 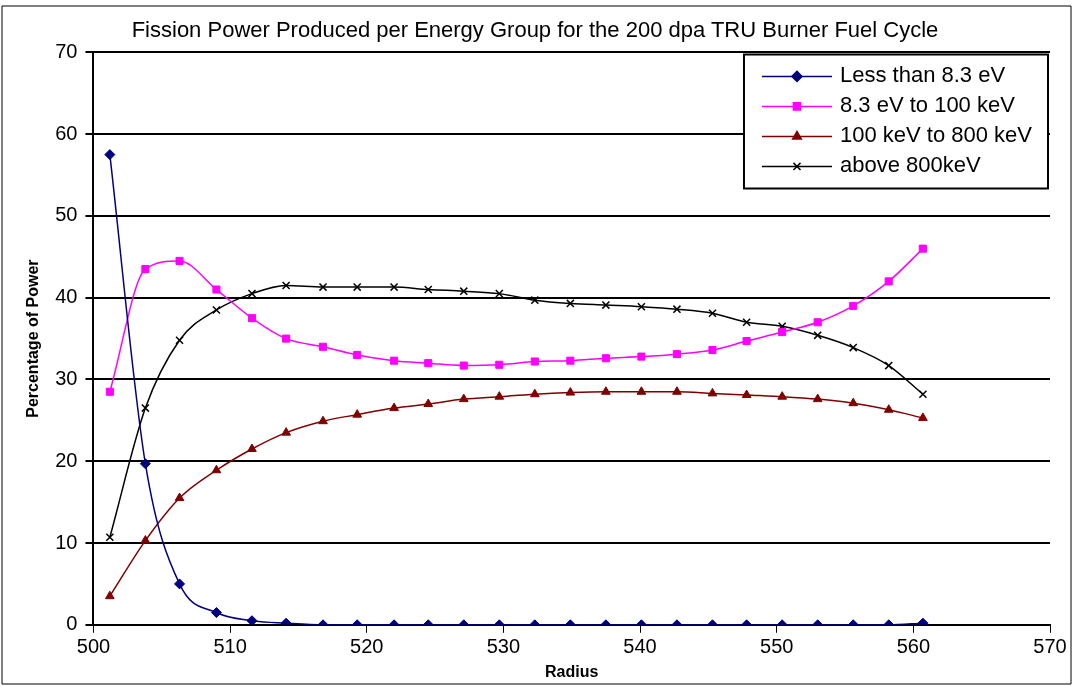 What do you see at coordinates (535, 30) in the screenshot?
I see `chart-title: Fission Power Produced per Energy Group for the 200 dpa TRU Burner Fuel Cycle` at bounding box center [535, 30].